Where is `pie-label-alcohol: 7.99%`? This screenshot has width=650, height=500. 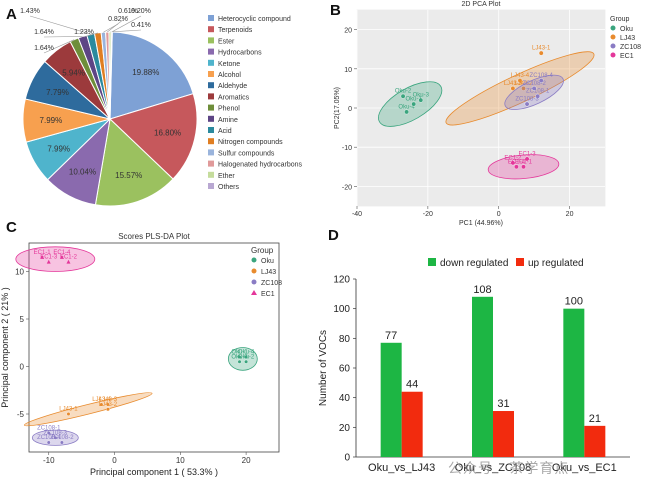
pie-label-alcohol: 7.99% is located at coordinates (51, 120).